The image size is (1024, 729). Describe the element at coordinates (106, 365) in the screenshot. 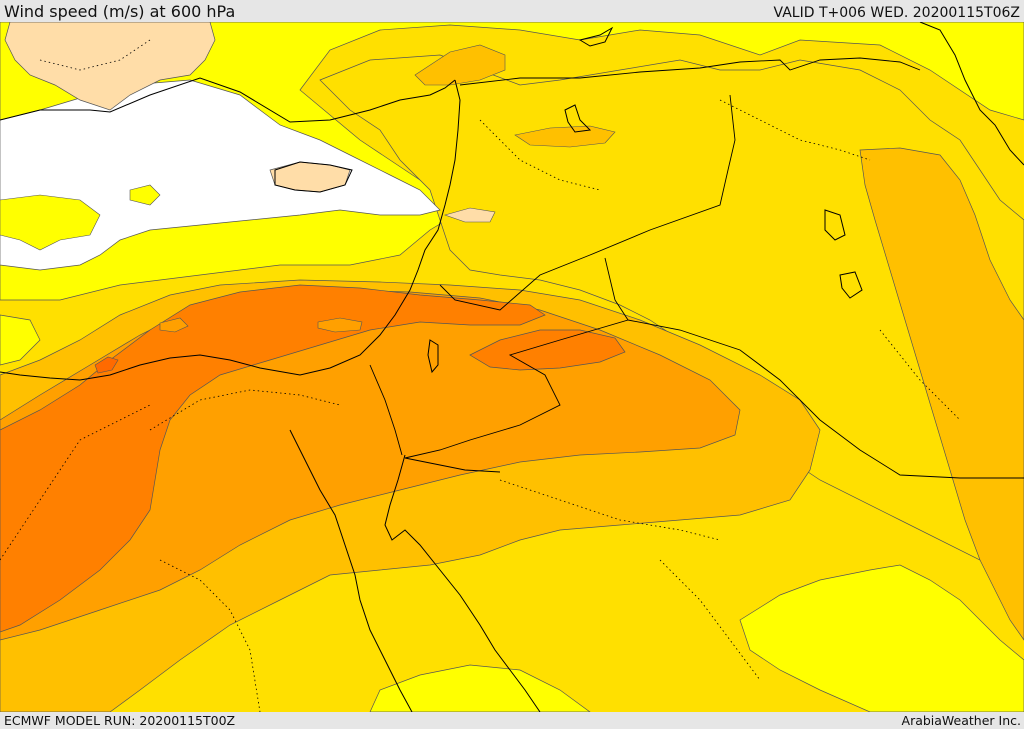

I see `band-peak` at that location.